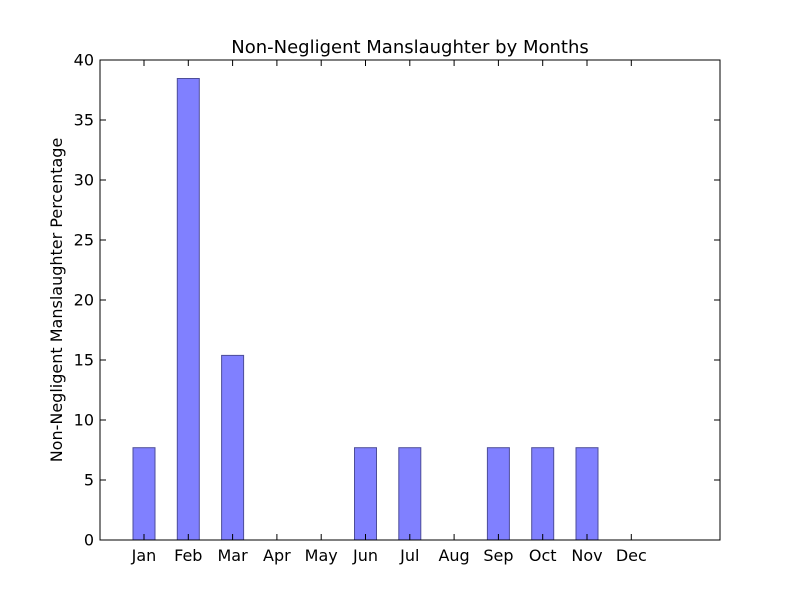 The width and height of the screenshot is (800, 600). I want to click on x-tick-label: Mar, so click(233, 555).